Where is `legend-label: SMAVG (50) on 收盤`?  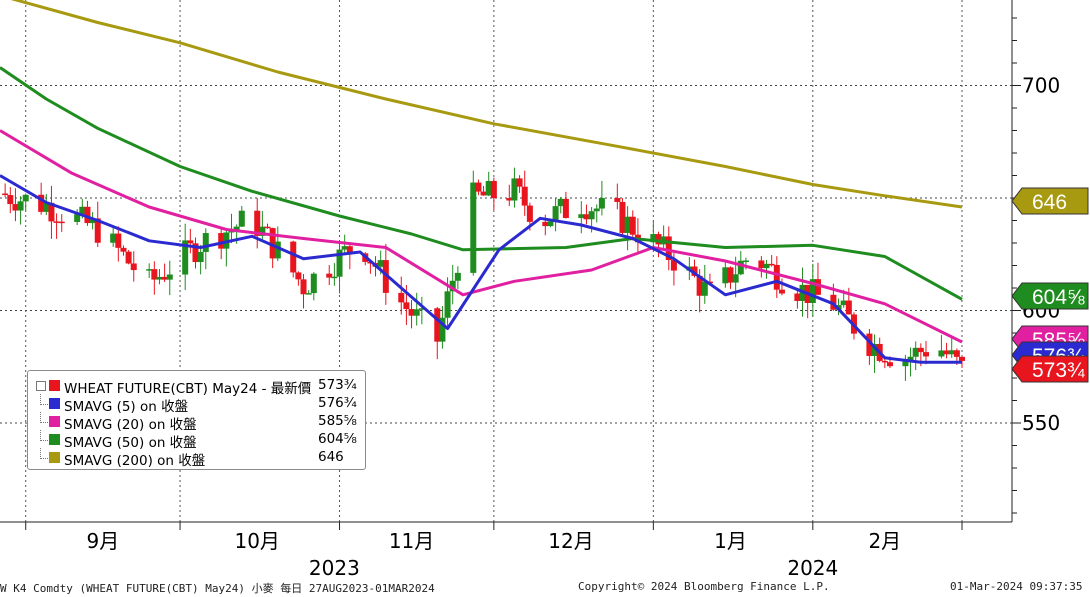
legend-label: SMAVG (50) on 收盤 is located at coordinates (130, 443).